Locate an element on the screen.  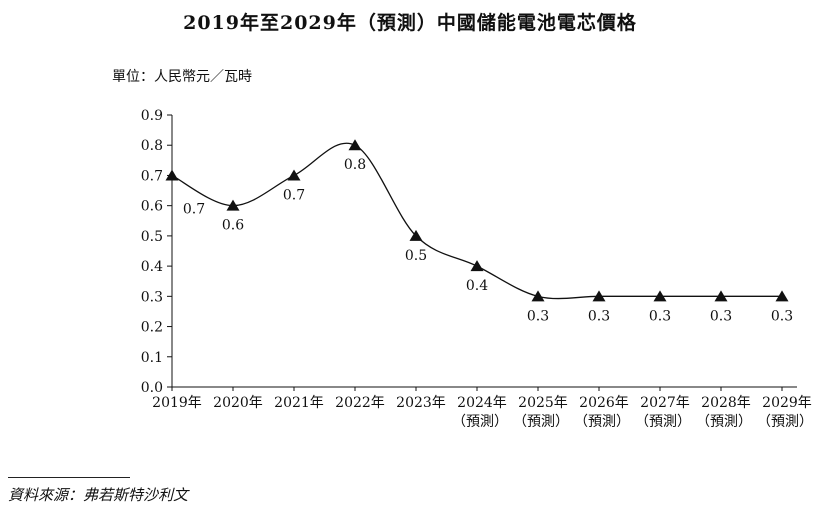
x-tick-label: 2023年 is located at coordinates (421, 403).